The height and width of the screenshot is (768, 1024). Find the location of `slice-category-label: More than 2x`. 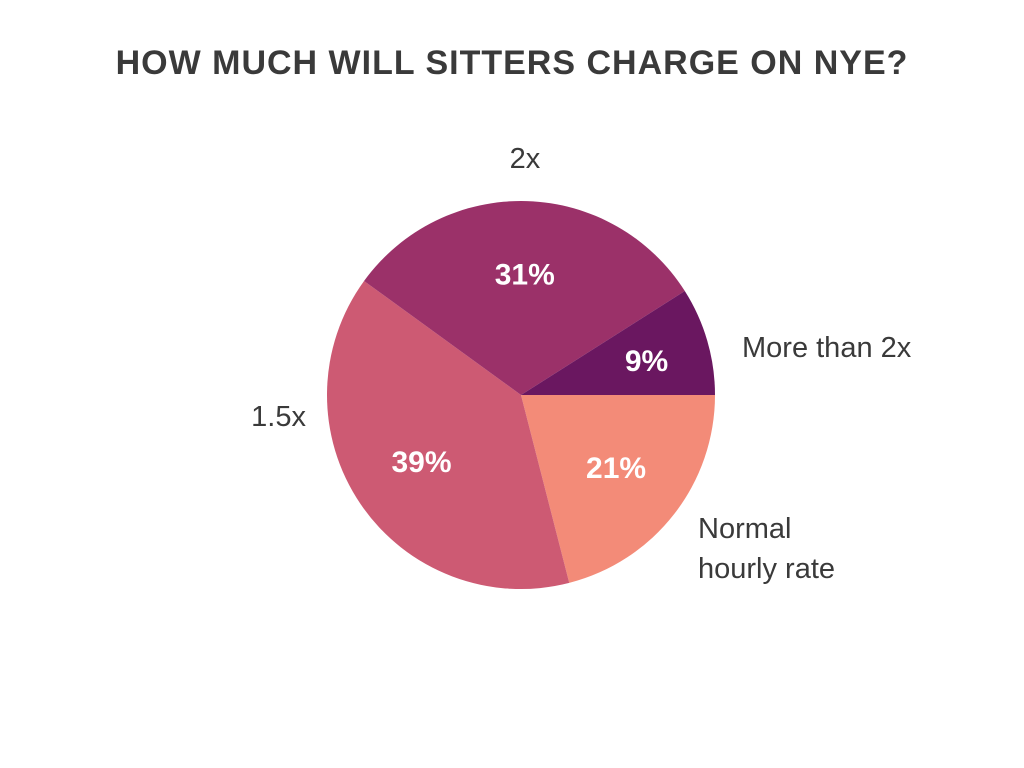

slice-category-label: More than 2x is located at coordinates (827, 348).